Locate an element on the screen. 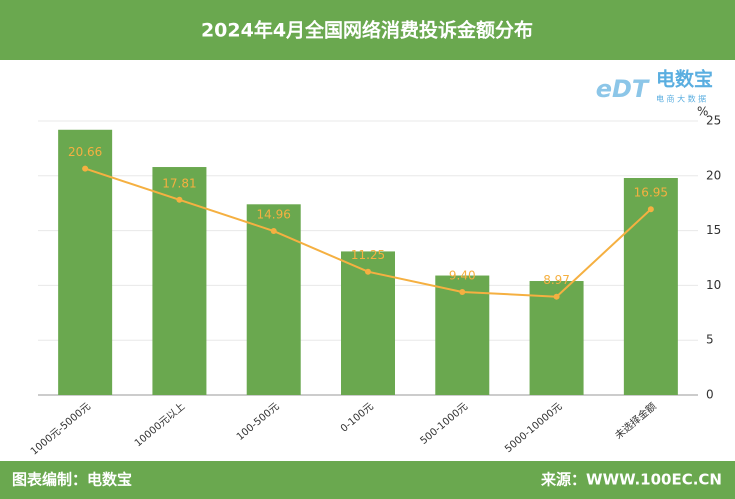 The image size is (735, 499). x-tick-label: 100-500元 is located at coordinates (258, 422).